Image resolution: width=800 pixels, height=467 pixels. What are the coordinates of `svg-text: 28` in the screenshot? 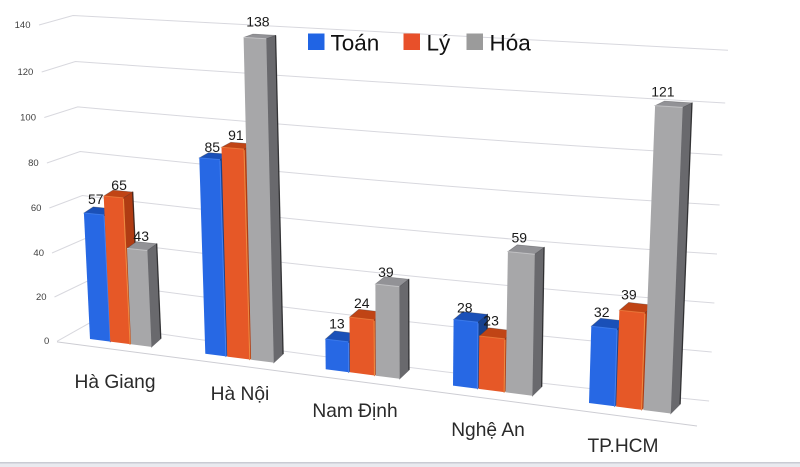 It's located at (465, 308).